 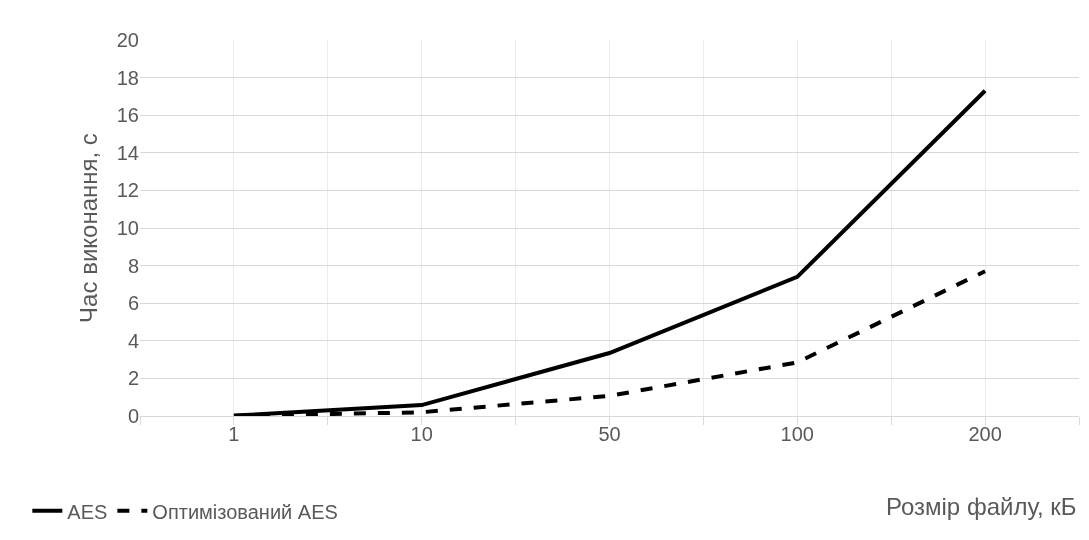 I want to click on y-tick-label: 0, so click(x=133, y=416).